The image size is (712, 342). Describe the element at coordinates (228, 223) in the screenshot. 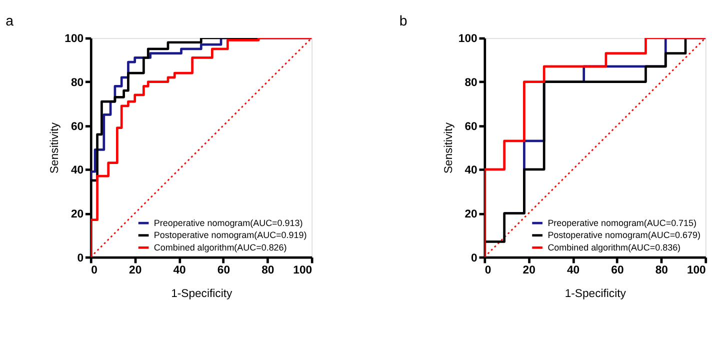

I see `legend-label: Preoperative nomogram(AUC=0.913)` at that location.